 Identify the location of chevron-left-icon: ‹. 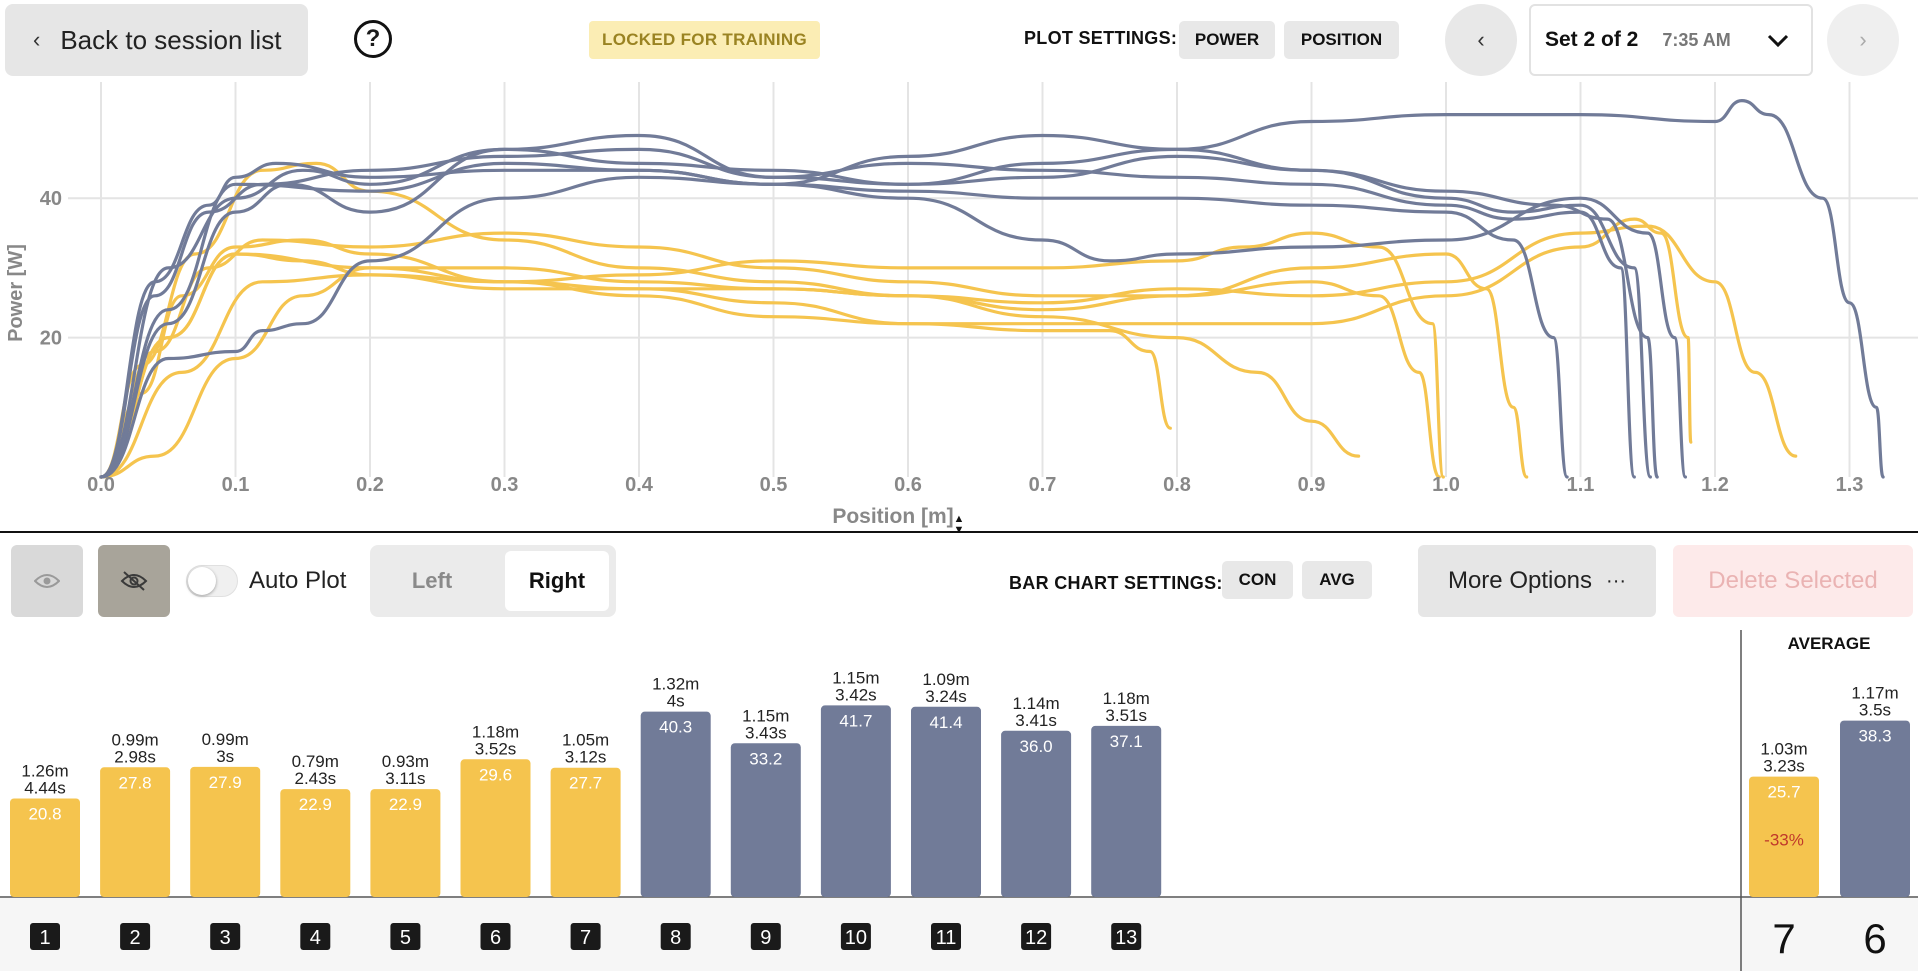
(1481, 39).